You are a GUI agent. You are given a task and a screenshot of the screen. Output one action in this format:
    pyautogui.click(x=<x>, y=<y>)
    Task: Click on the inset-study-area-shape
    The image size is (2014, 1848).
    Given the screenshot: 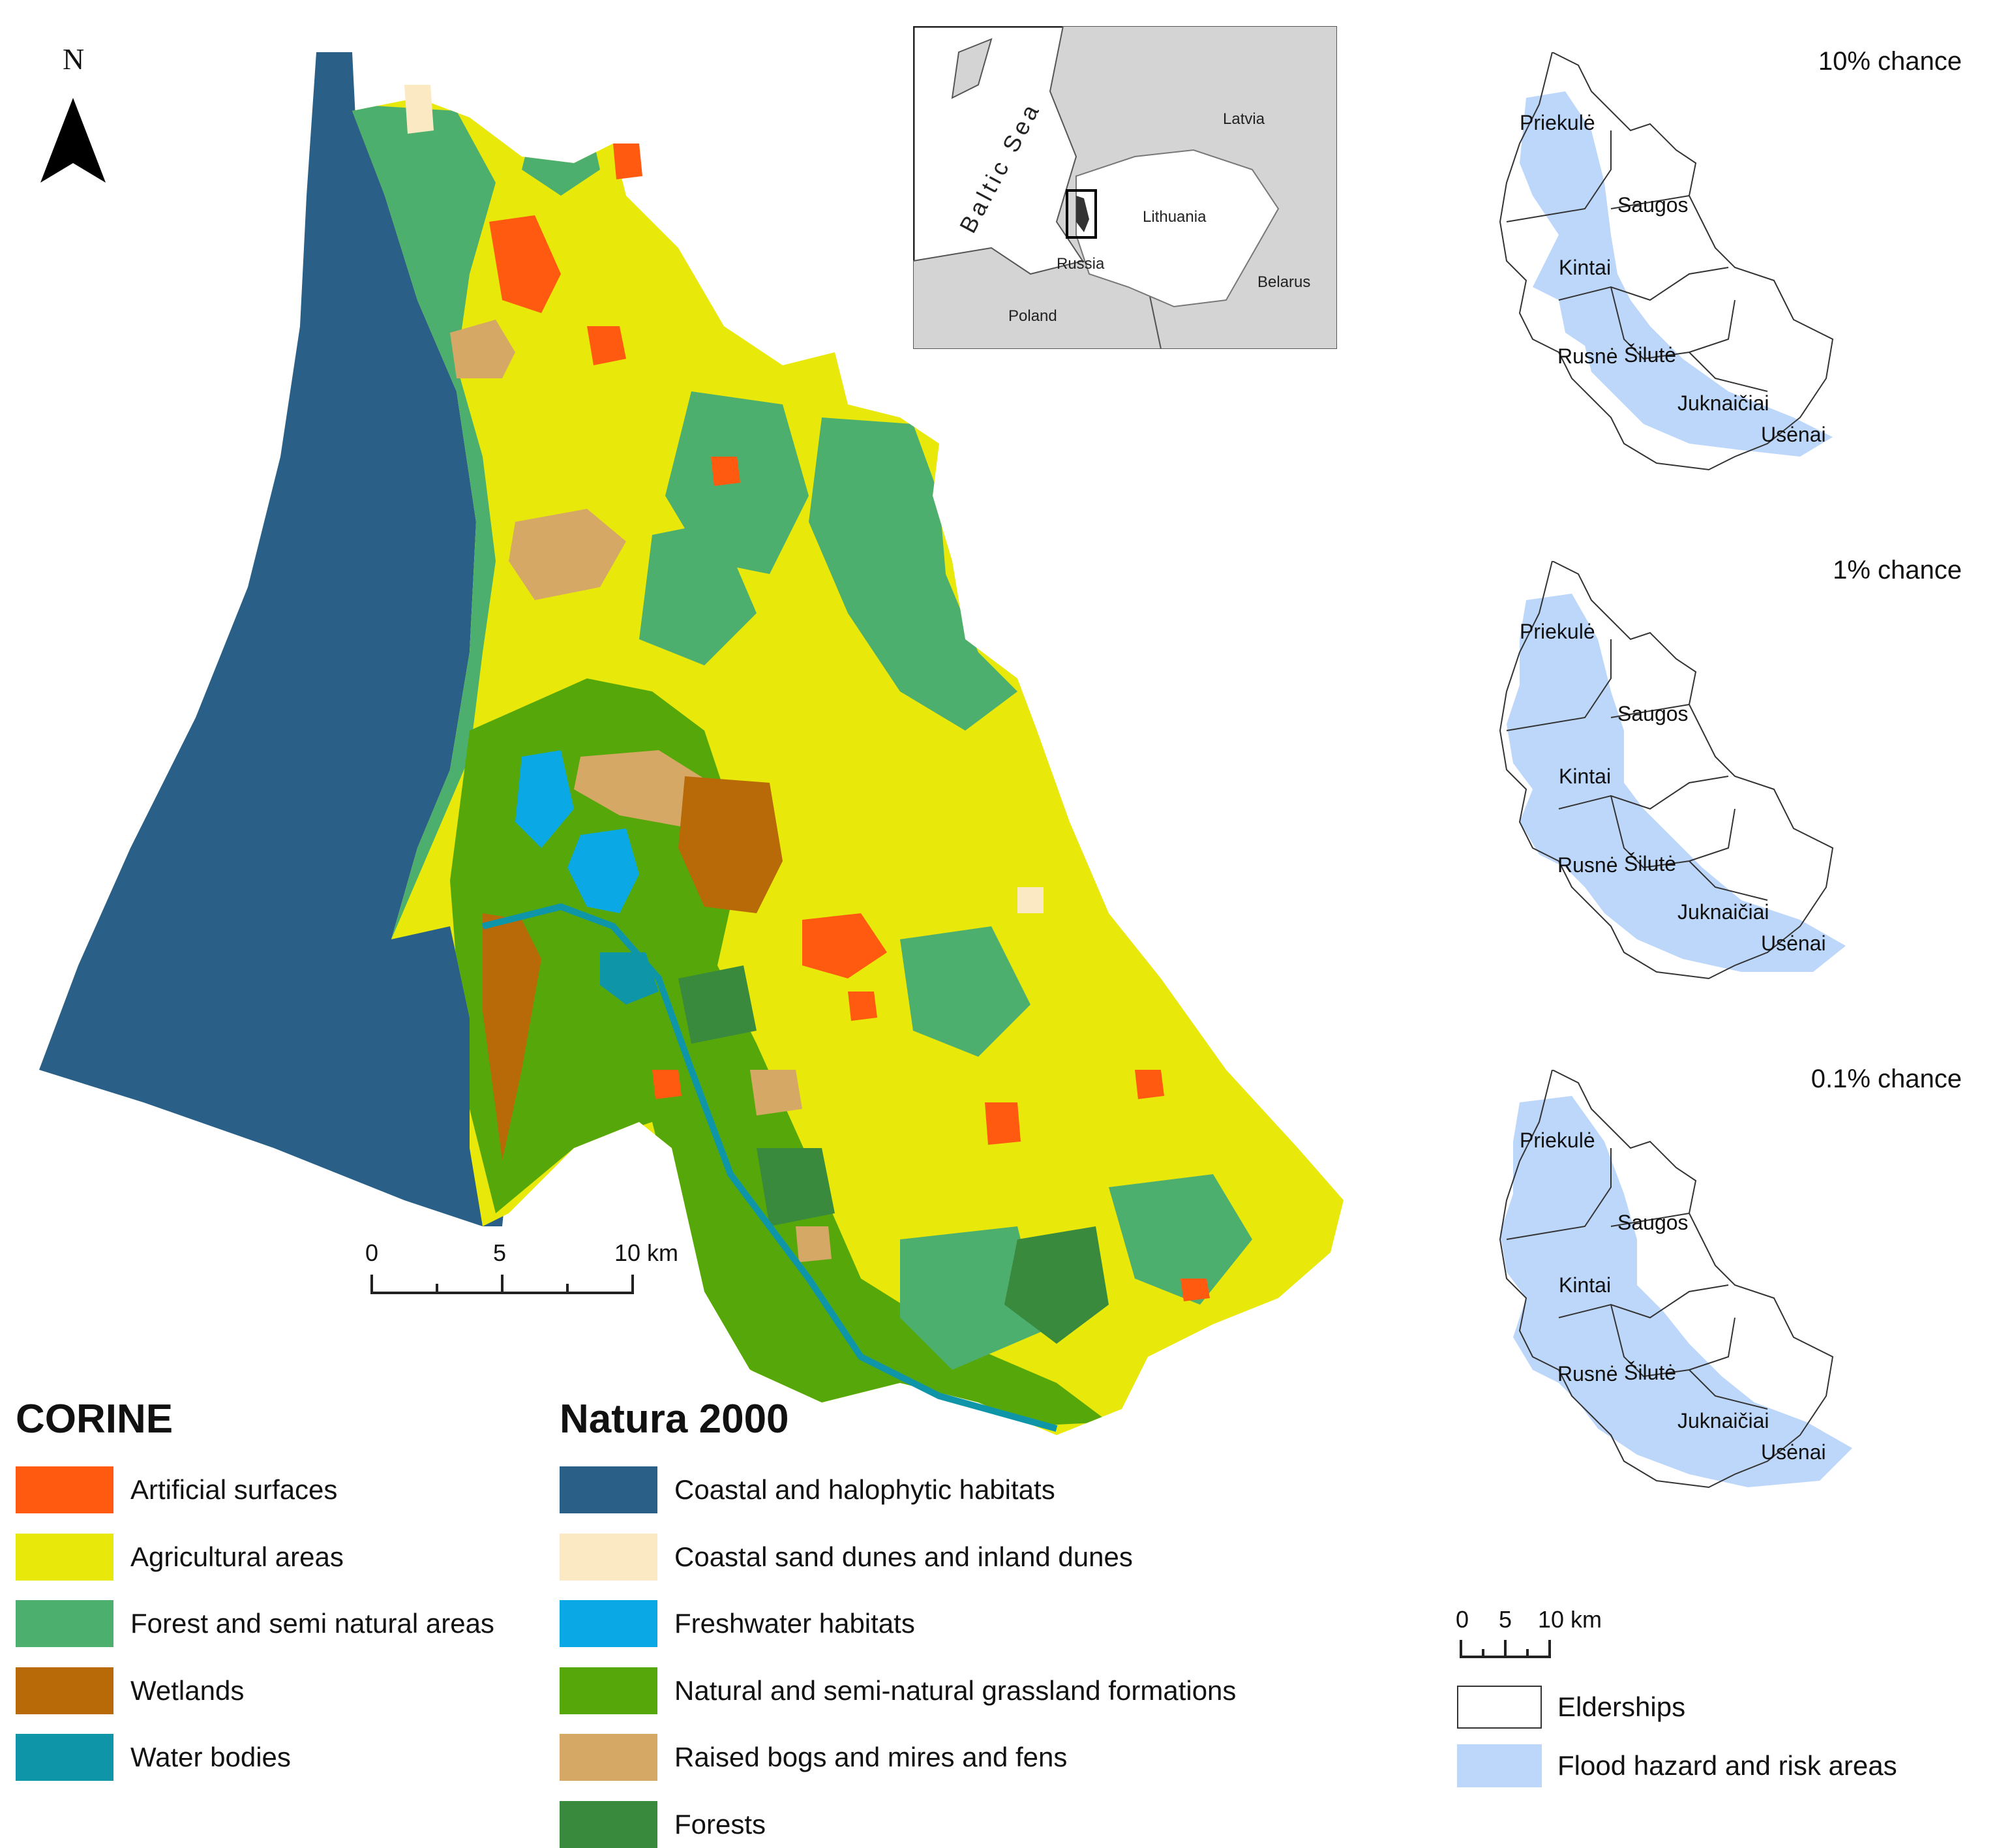 What is the action you would take?
    pyautogui.click(x=1082, y=214)
    